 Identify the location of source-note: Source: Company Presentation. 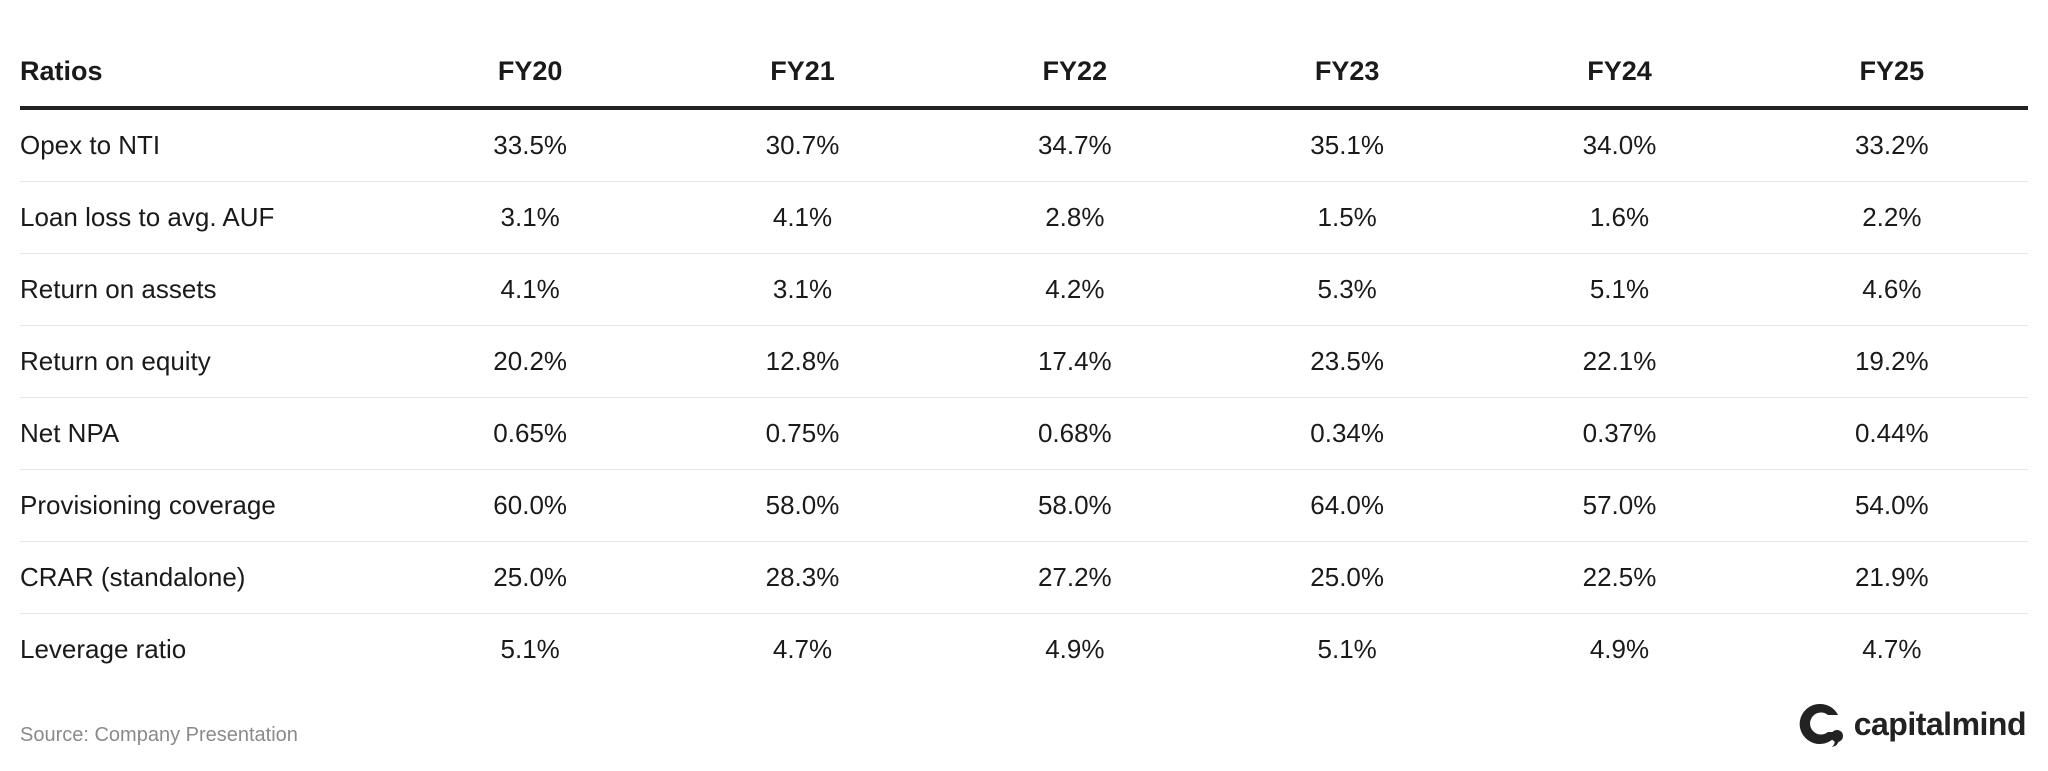
(159, 735).